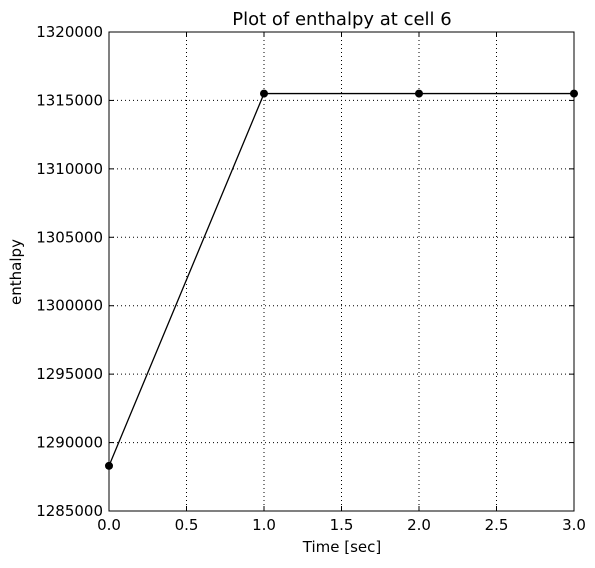 Image resolution: width=595 pixels, height=568 pixels. What do you see at coordinates (419, 525) in the screenshot?
I see `x-tick-label: 2.0` at bounding box center [419, 525].